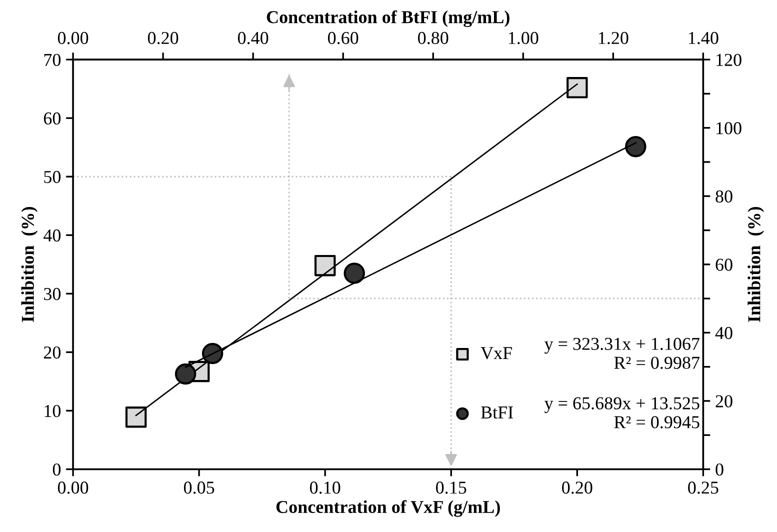  I want to click on legend-label: VxF, so click(496, 353).